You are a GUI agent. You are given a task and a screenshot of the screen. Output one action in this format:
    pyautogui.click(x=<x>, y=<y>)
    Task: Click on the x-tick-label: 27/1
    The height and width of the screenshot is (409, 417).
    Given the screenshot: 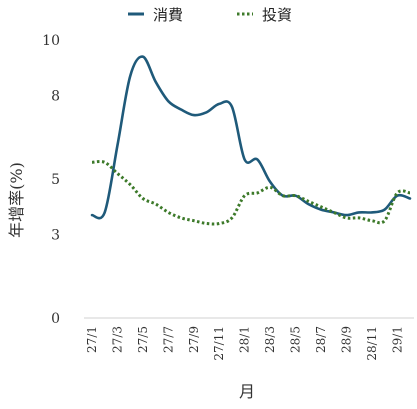 What is the action you would take?
    pyautogui.click(x=92, y=339)
    